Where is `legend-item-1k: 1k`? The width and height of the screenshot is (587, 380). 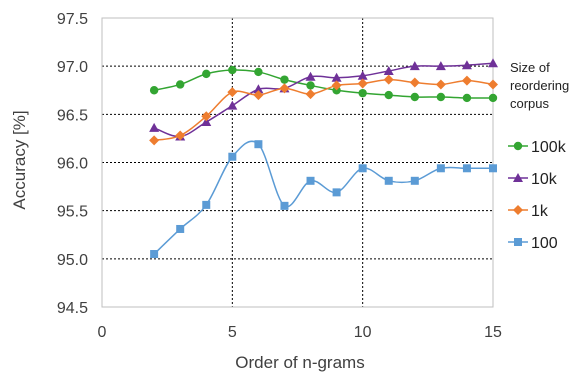 legend-item-1k: 1k is located at coordinates (528, 211).